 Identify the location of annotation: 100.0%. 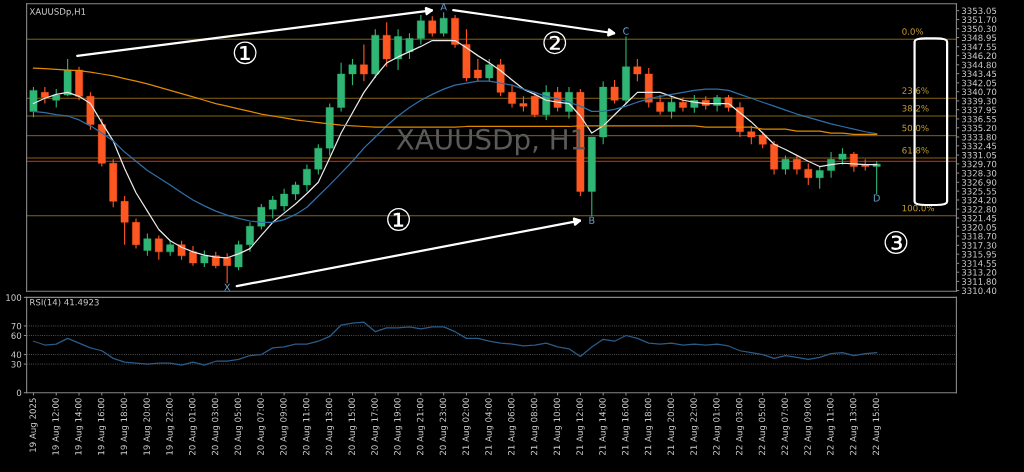
(918, 208).